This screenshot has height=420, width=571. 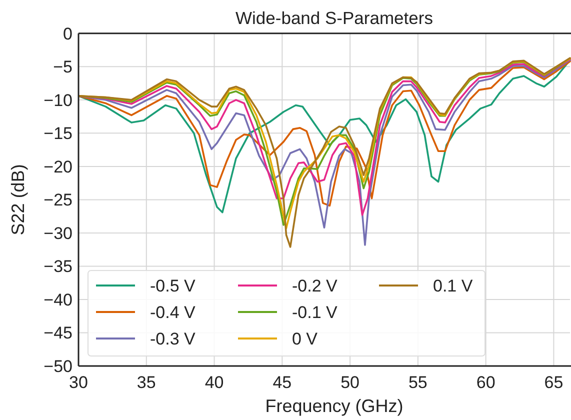 I want to click on x-tick-label: 50, so click(x=350, y=382).